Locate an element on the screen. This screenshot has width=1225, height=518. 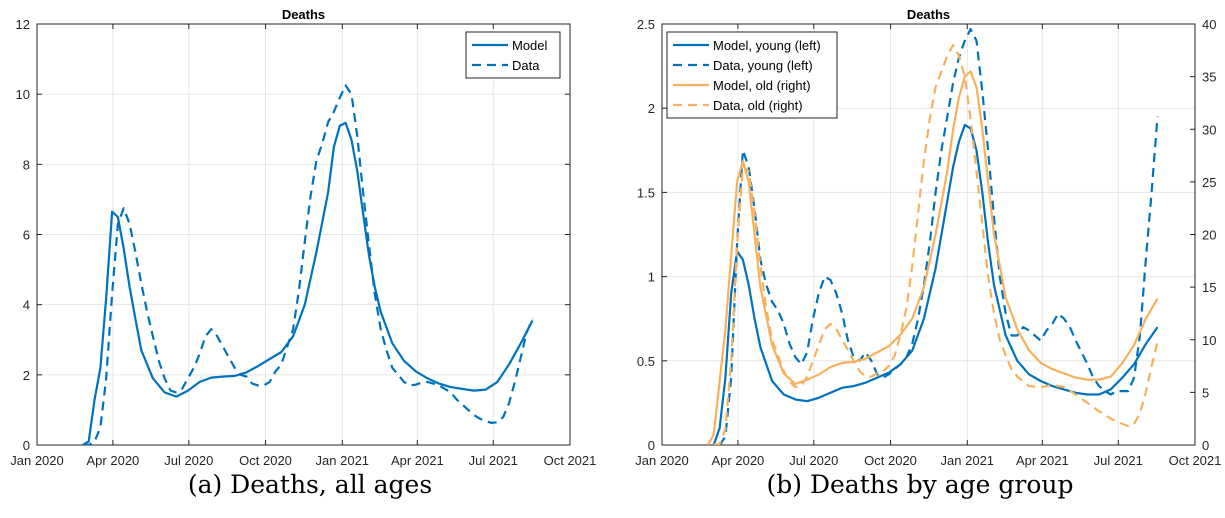
chart1-title: Deaths is located at coordinates (928, 14).